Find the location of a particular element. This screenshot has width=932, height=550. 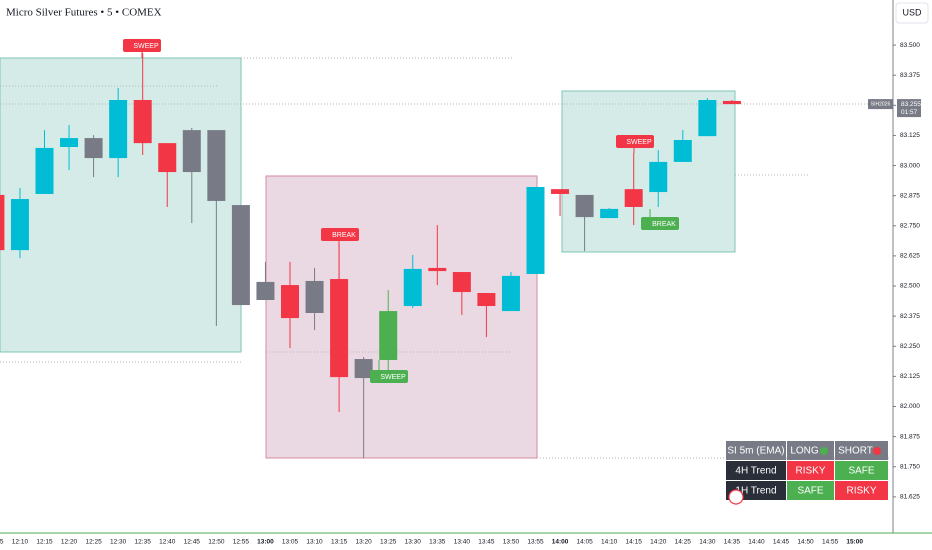

countdown-label: 01:57 is located at coordinates (909, 112).